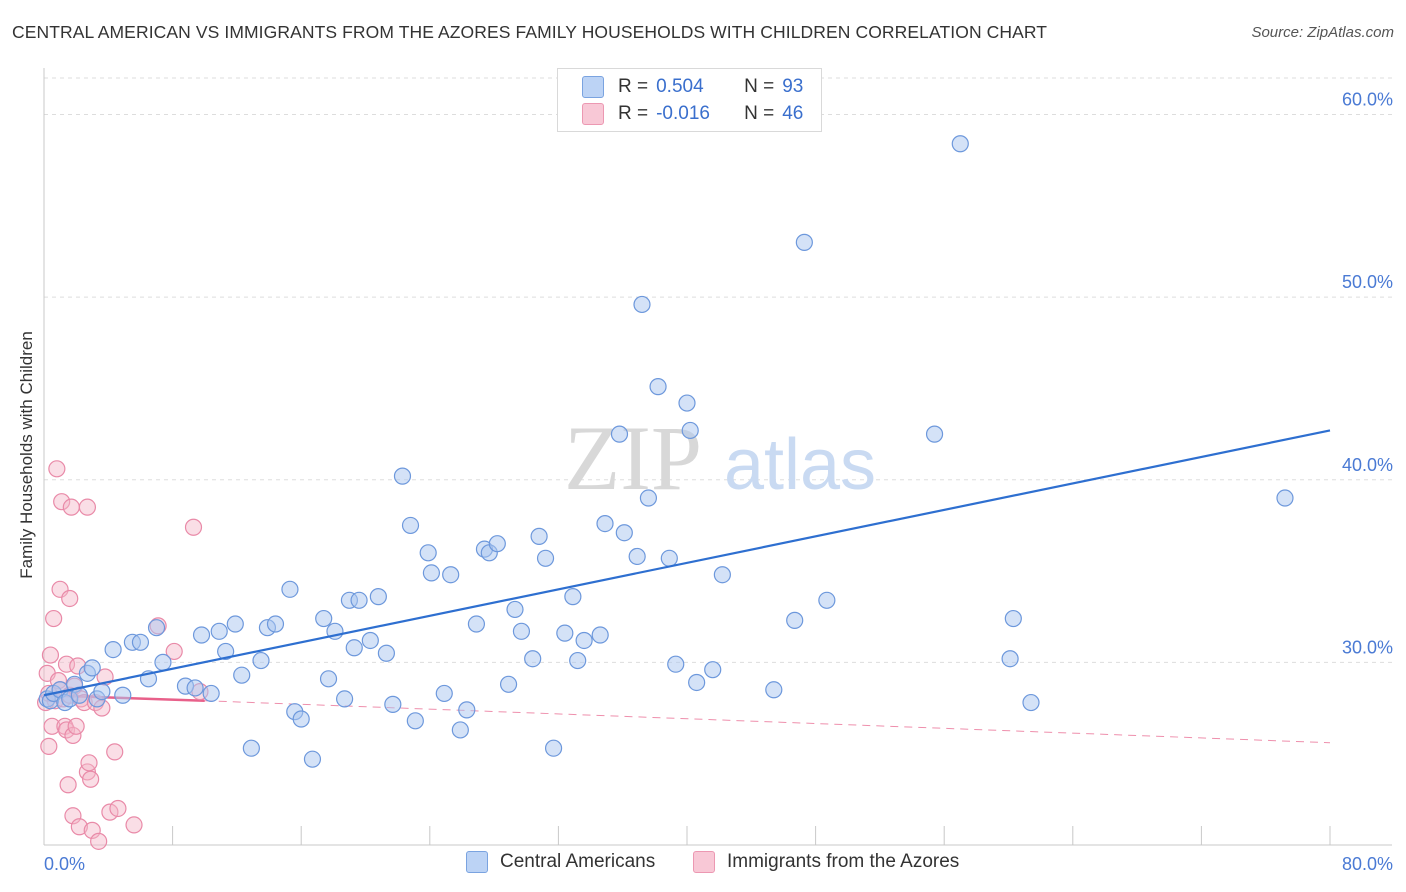 The width and height of the screenshot is (1406, 892). What do you see at coordinates (680, 86) in the screenshot?
I see `r-value: 0.504` at bounding box center [680, 86].